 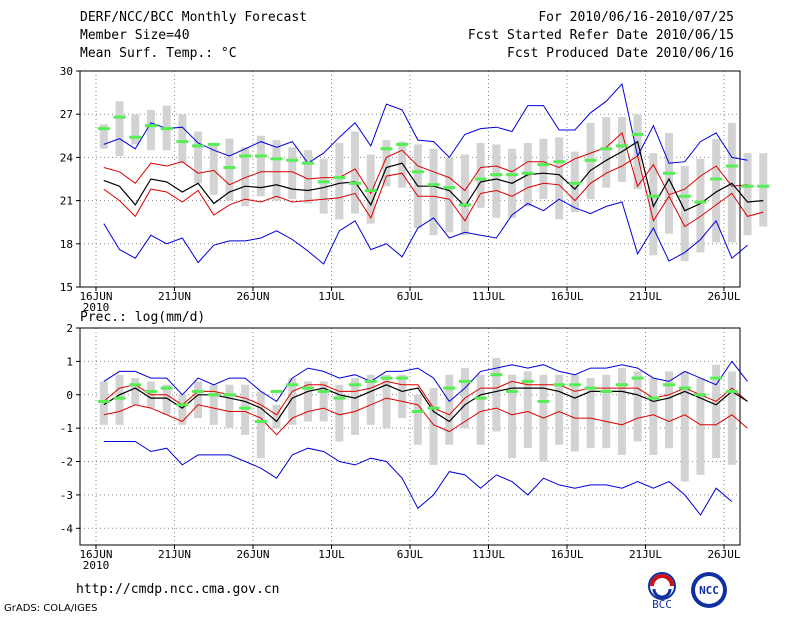 I want to click on temp-min-line, so click(x=425, y=231).